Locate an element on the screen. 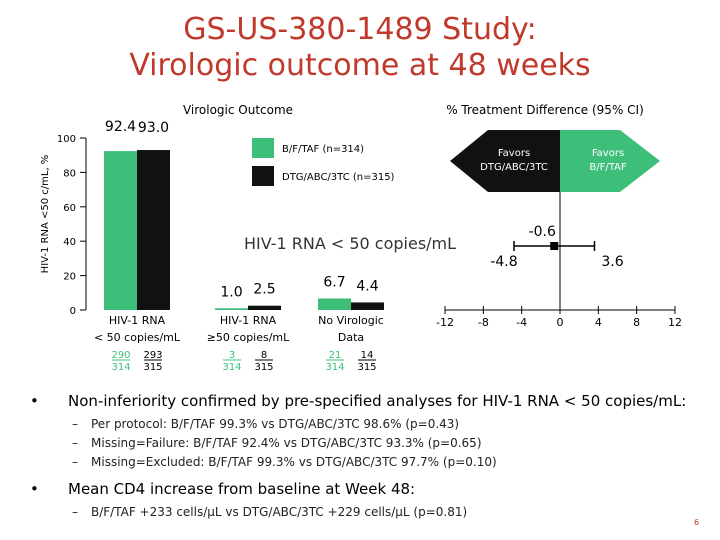  data-label: 93.0 is located at coordinates (153, 128).